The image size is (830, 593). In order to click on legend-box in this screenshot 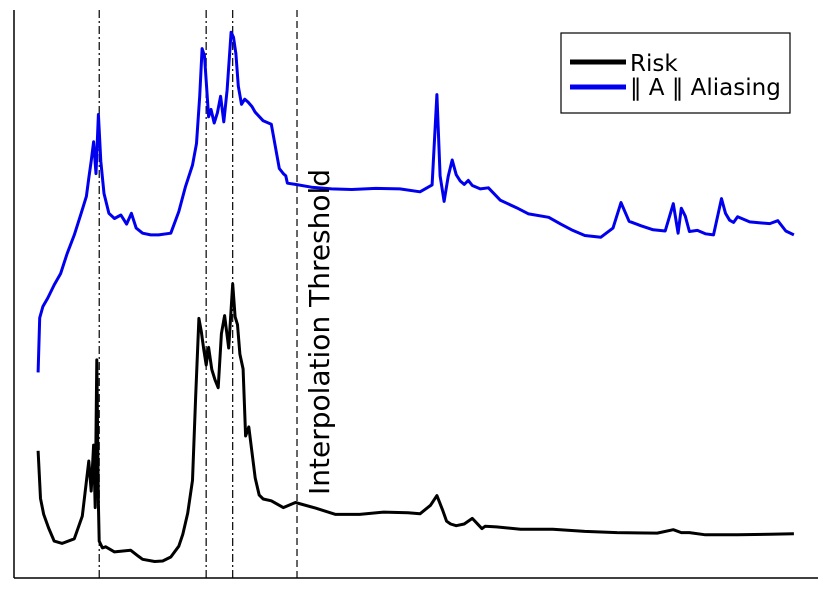, I will do `click(675, 73)`.